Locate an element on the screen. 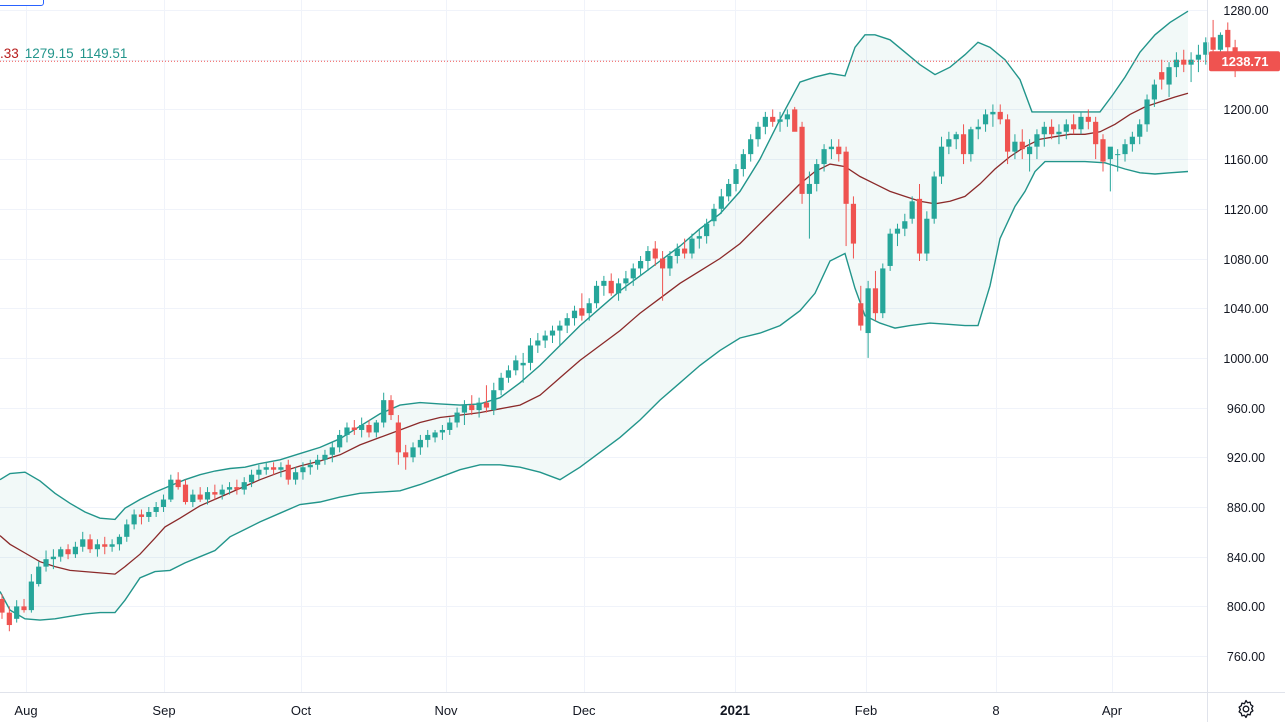 This screenshot has width=1285, height=722. legend-toggle-box is located at coordinates (22, 3).